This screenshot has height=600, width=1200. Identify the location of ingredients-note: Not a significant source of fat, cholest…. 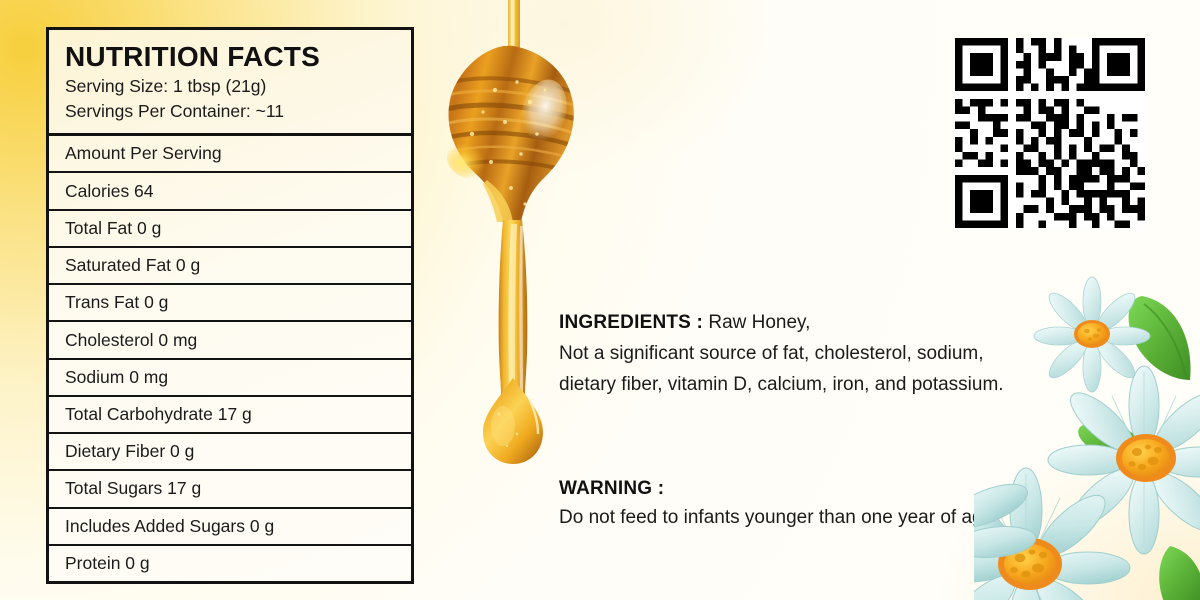
(781, 368).